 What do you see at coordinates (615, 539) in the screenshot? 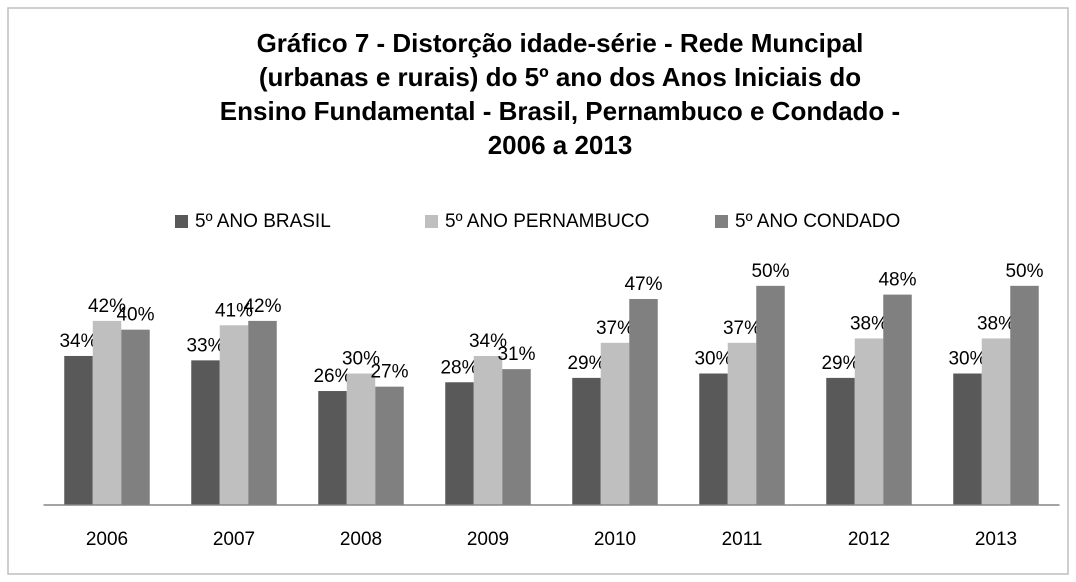
I see `x-tick-label: 2010` at bounding box center [615, 539].